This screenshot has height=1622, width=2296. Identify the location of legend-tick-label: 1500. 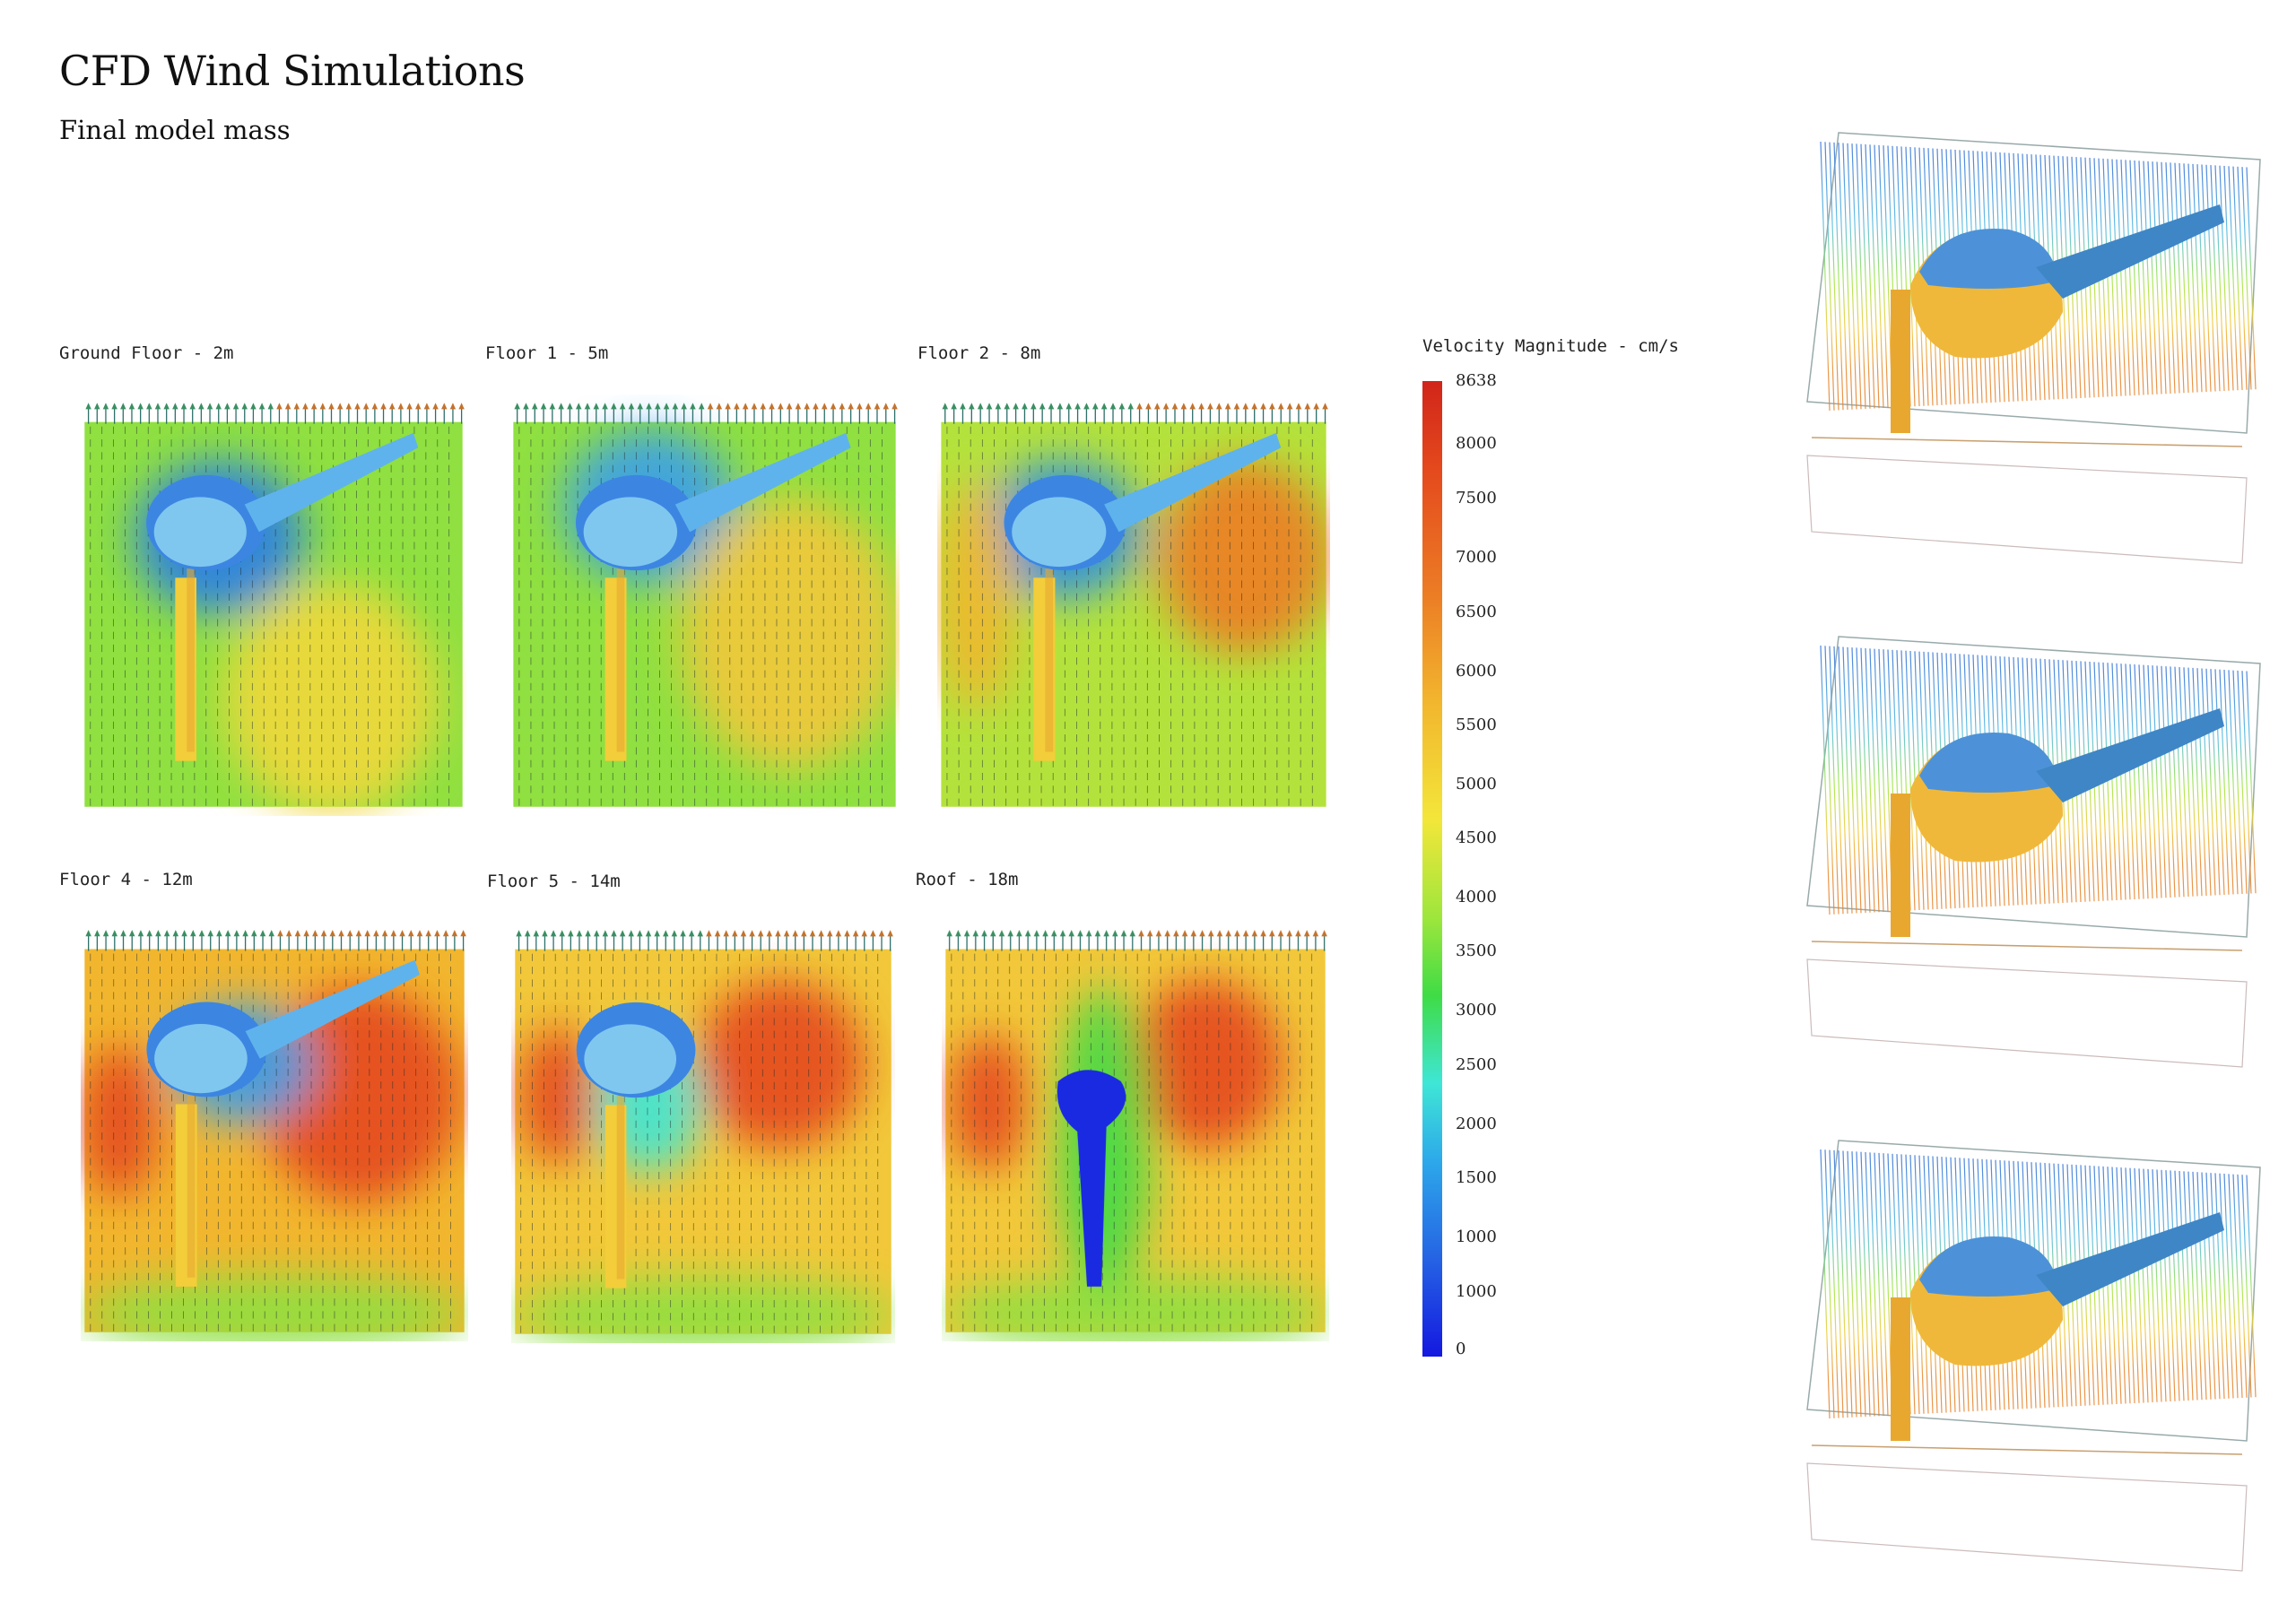
(1476, 1177).